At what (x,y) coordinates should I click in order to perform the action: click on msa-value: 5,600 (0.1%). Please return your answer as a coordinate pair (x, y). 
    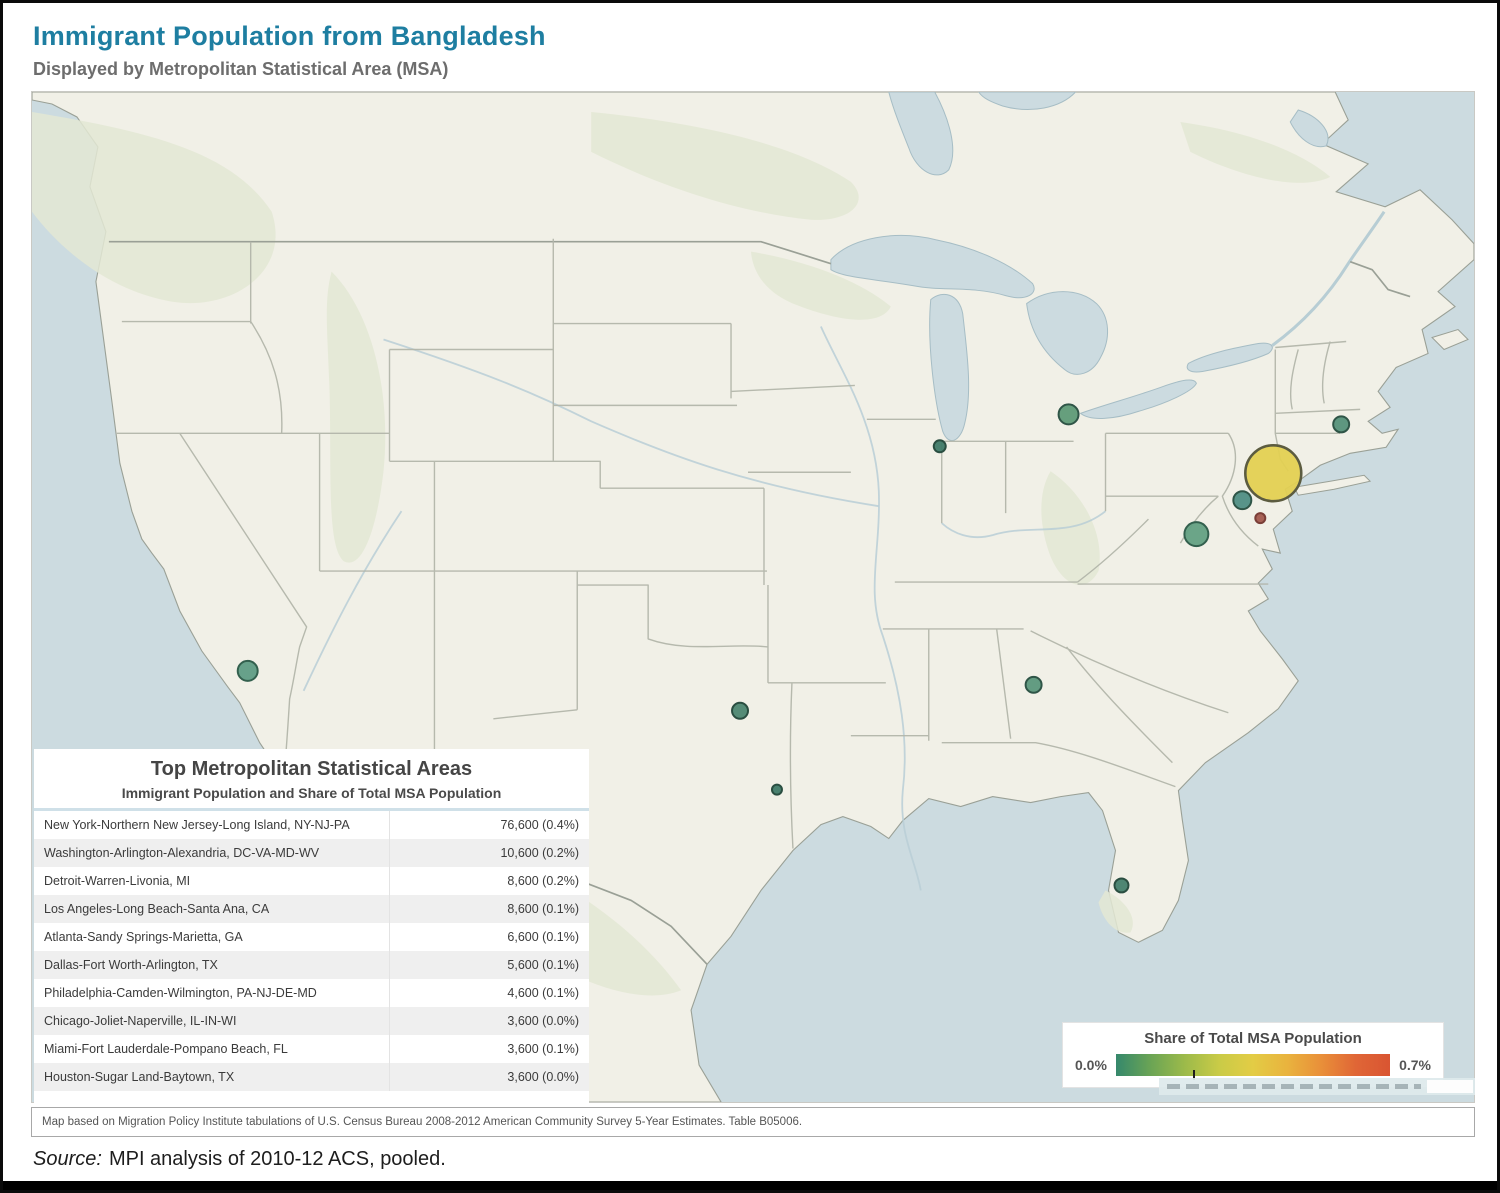
    Looking at the image, I should click on (543, 965).